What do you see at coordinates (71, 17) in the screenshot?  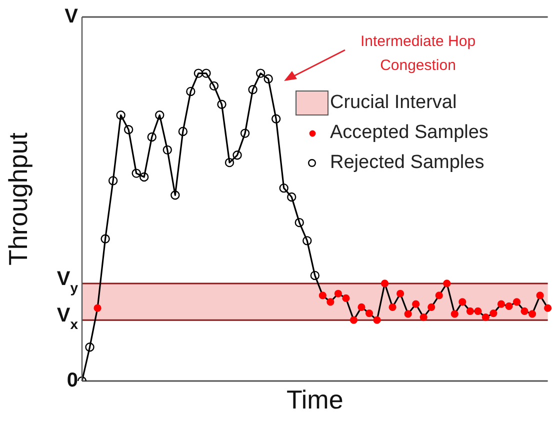 I see `ref-line-label: V` at bounding box center [71, 17].